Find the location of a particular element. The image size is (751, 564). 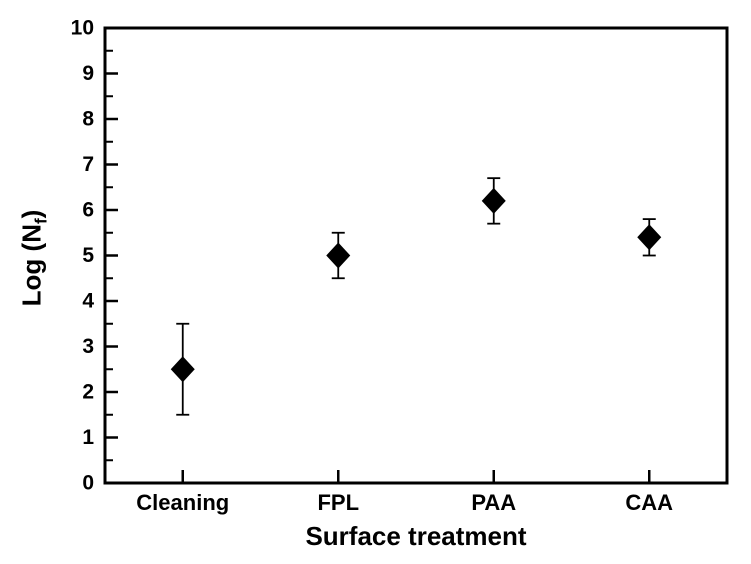

y-tick-label: 8 is located at coordinates (88, 119).